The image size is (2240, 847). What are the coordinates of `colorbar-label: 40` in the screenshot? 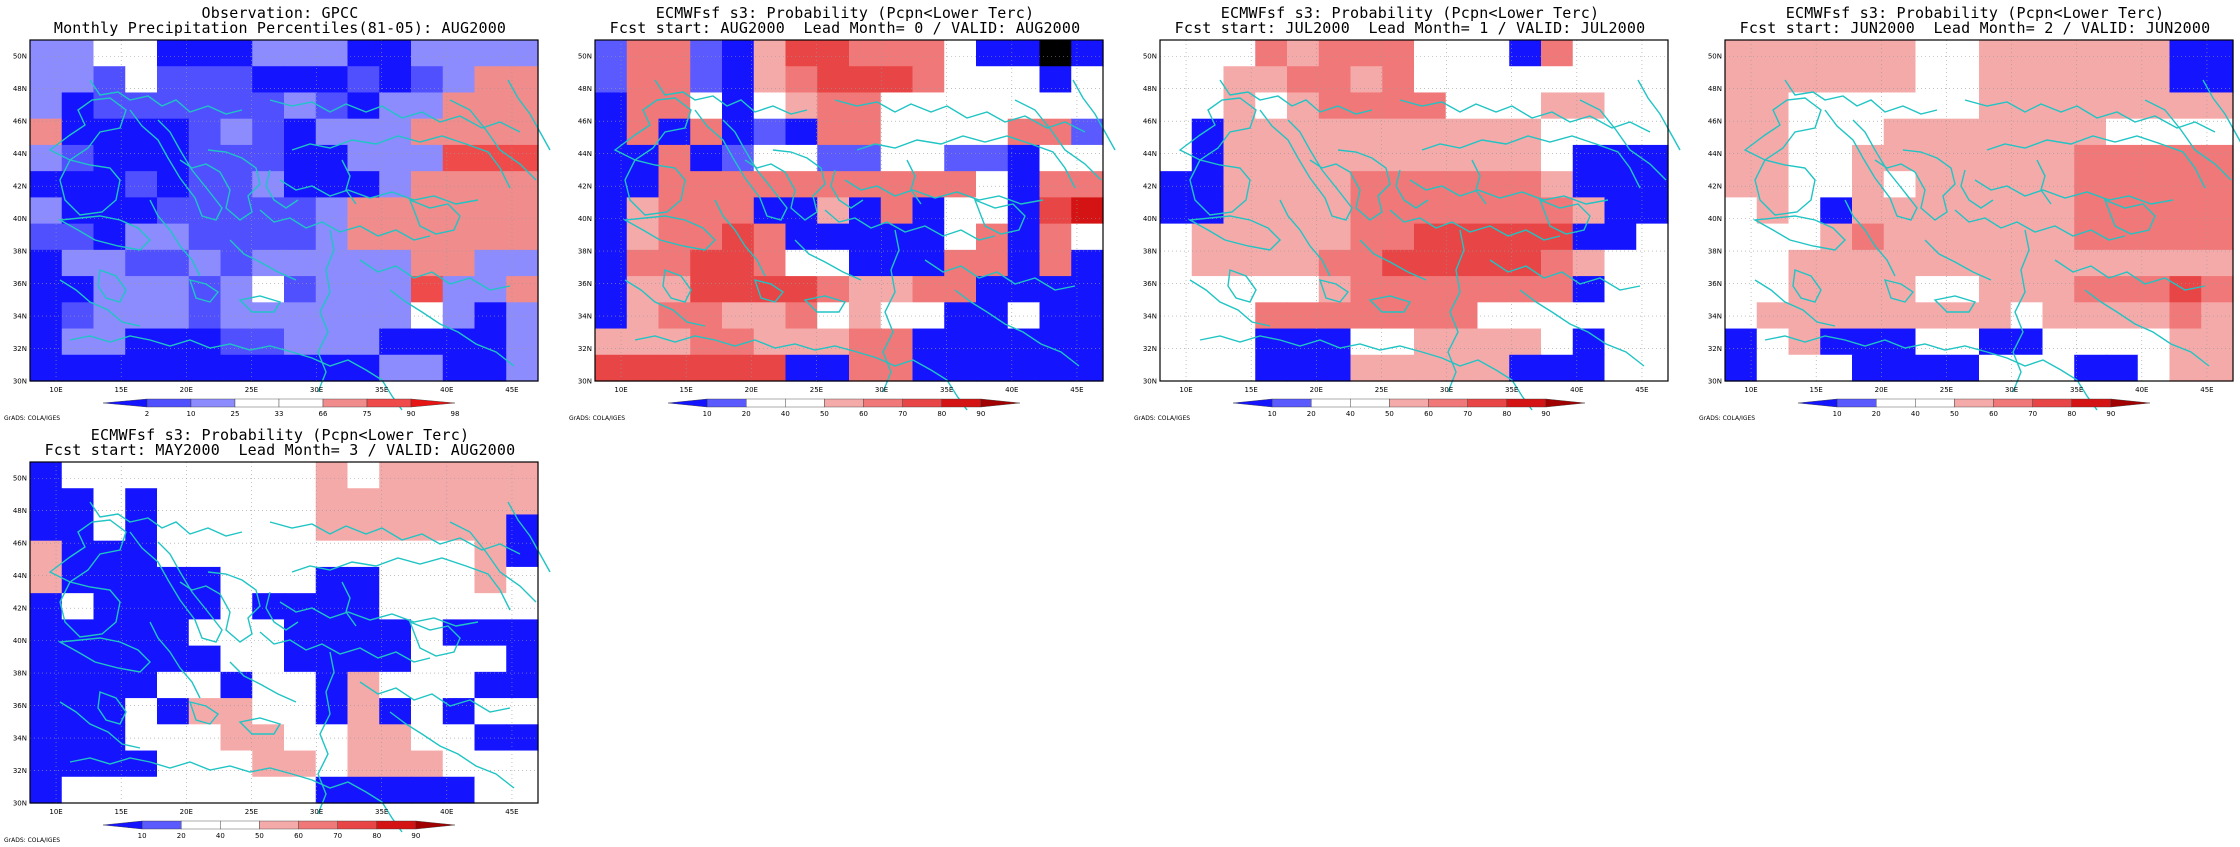 It's located at (785, 414).